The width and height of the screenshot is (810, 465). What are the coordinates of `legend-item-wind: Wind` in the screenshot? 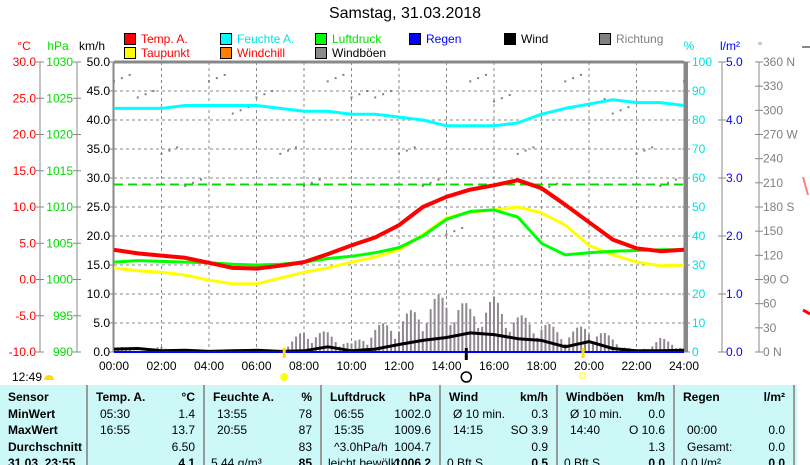 It's located at (526, 39).